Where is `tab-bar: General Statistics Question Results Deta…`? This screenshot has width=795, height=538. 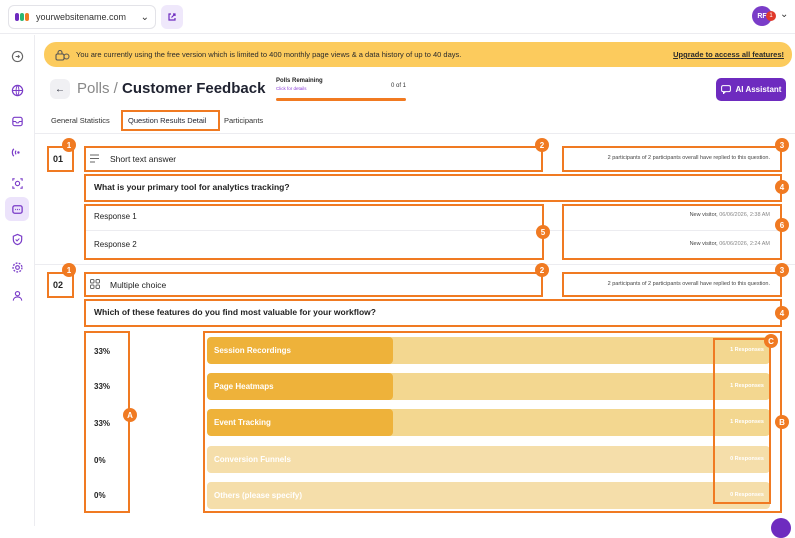 tab-bar: General Statistics Question Results Deta… is located at coordinates (415, 123).